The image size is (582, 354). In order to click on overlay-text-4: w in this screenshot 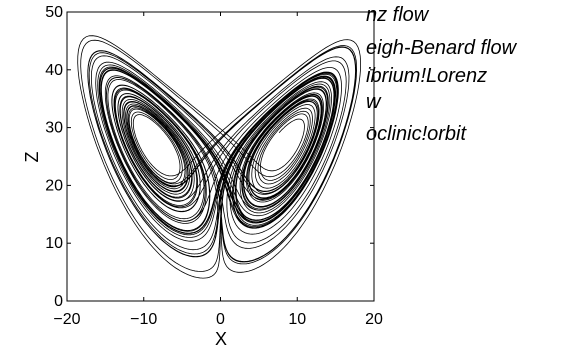, I will do `click(373, 102)`.